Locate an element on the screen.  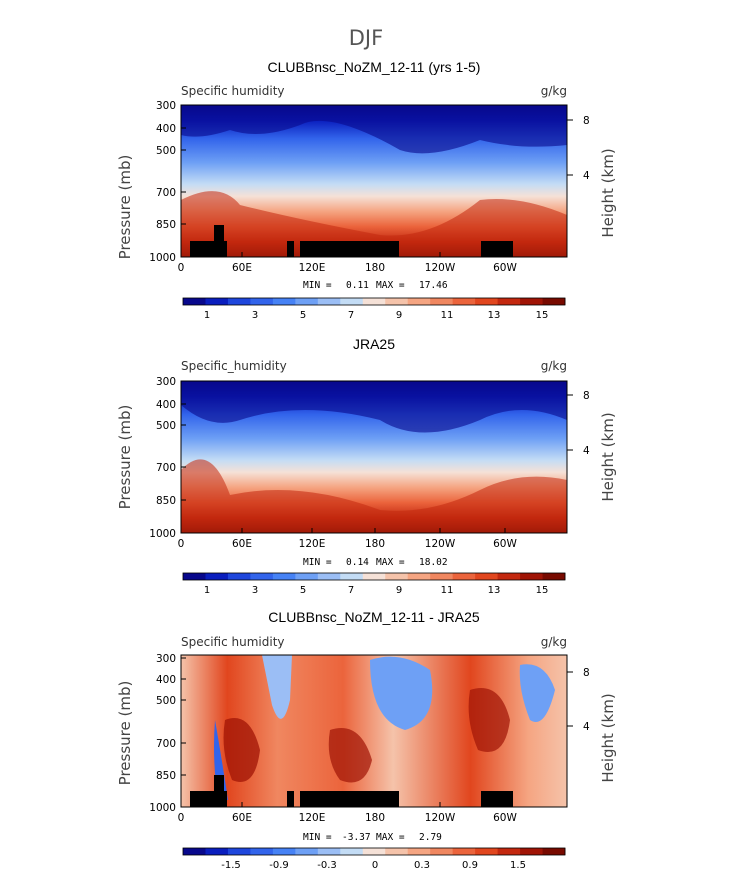
panel-3-axes: 0 60E 120E 180 120W 60W 300 400 500 700 850 1000 8 4 is located at coordinates (369, 738).